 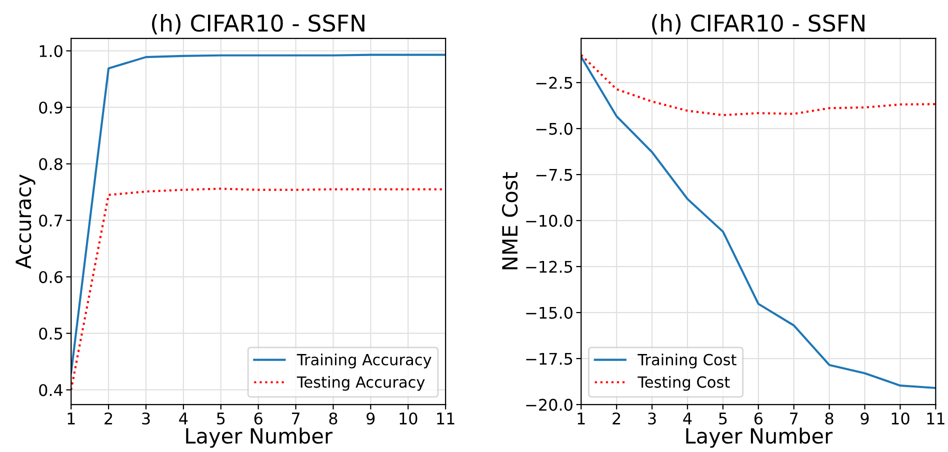 I want to click on legend-label: Testing Cost, so click(x=684, y=383).